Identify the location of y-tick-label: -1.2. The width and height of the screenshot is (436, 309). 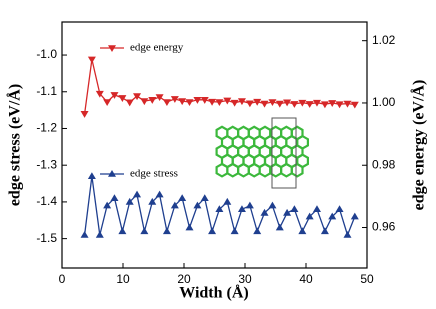
(46, 128).